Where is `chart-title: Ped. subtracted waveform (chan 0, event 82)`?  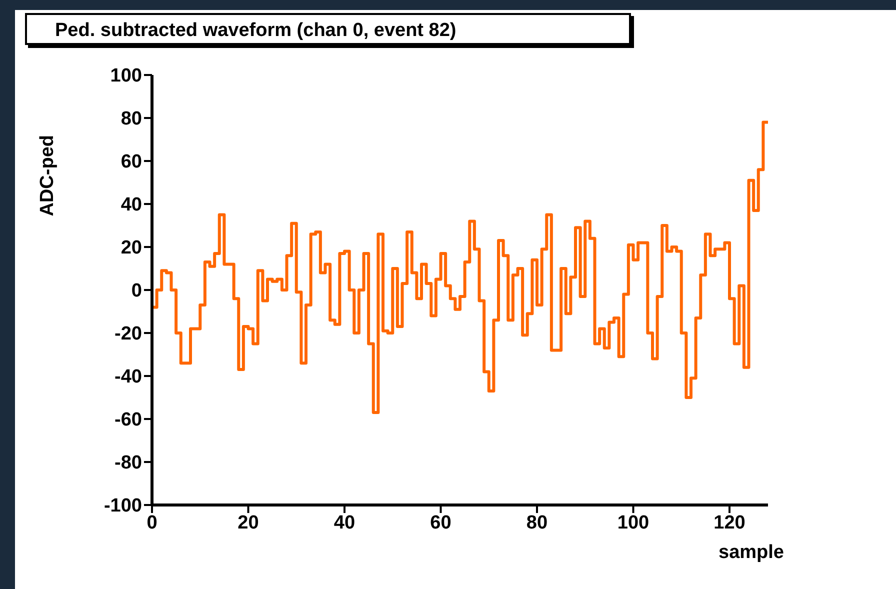 chart-title: Ped. subtracted waveform (chan 0, event 82) is located at coordinates (328, 29).